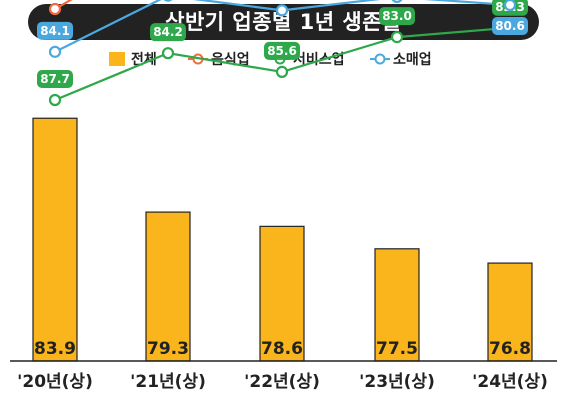 This screenshot has width=567, height=407. Describe the element at coordinates (282, 349) in the screenshot. I see `bar-value-label: 78.6` at that location.